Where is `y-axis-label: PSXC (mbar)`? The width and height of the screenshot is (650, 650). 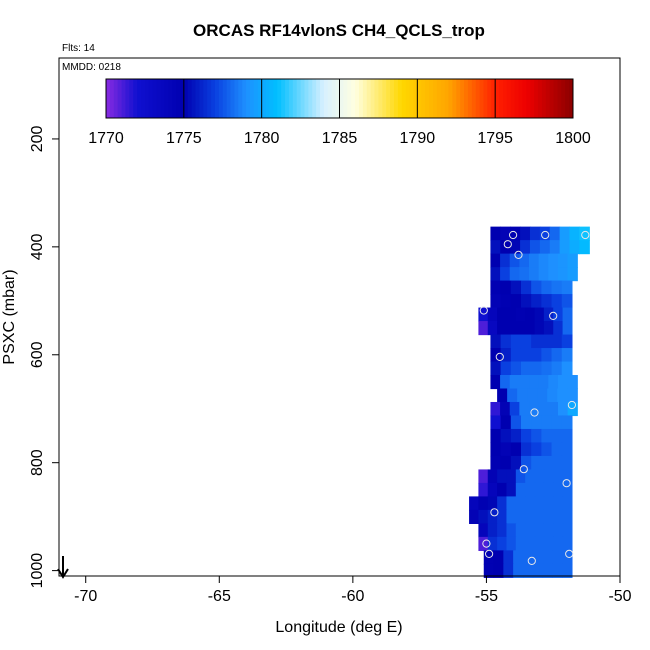
y-axis-label: PSXC (mbar) is located at coordinates (9, 316).